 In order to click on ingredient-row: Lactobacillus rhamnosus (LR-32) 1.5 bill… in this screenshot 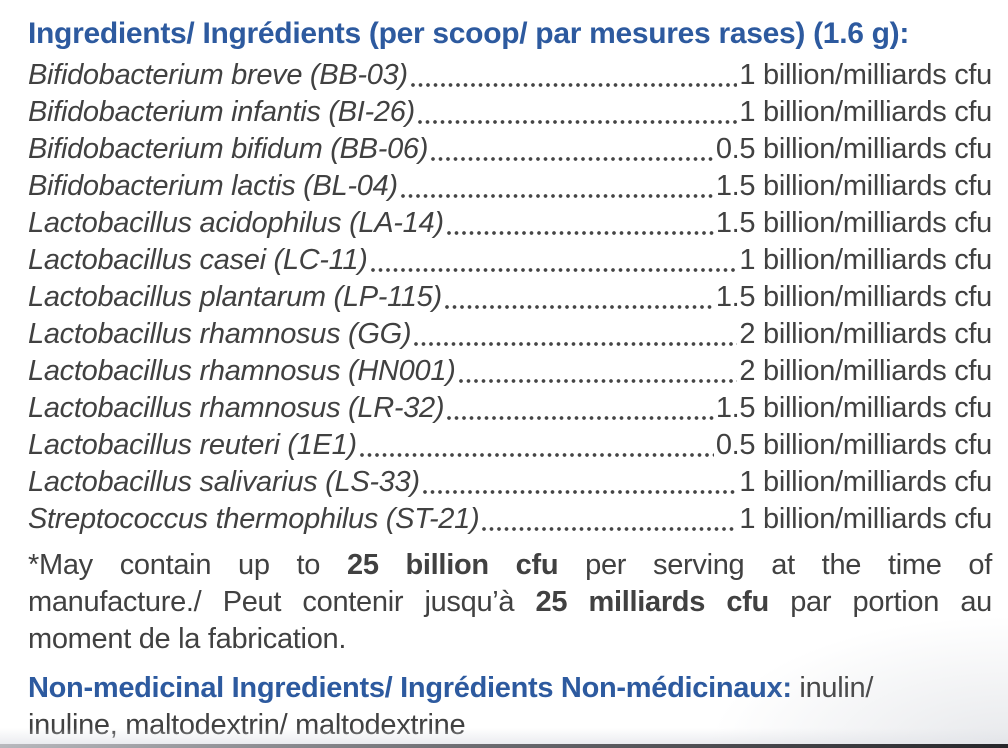, I will do `click(510, 408)`.